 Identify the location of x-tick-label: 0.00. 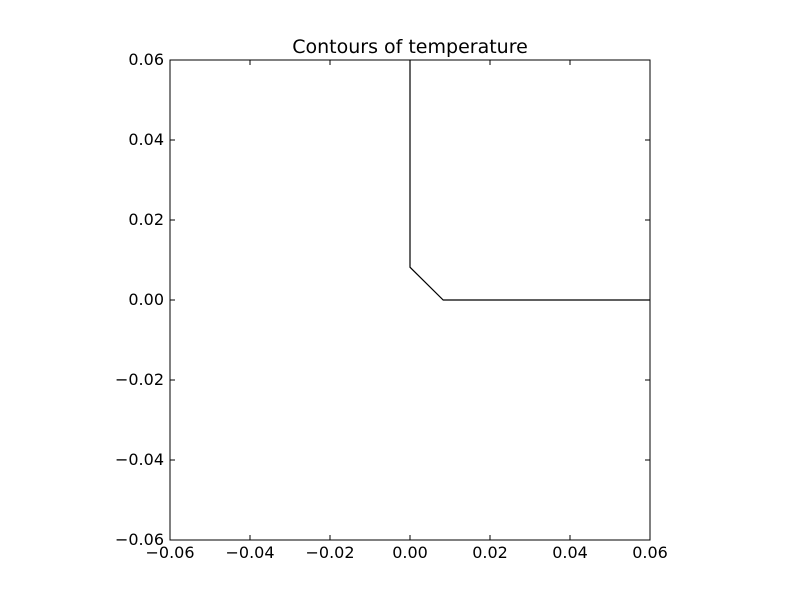
(410, 552).